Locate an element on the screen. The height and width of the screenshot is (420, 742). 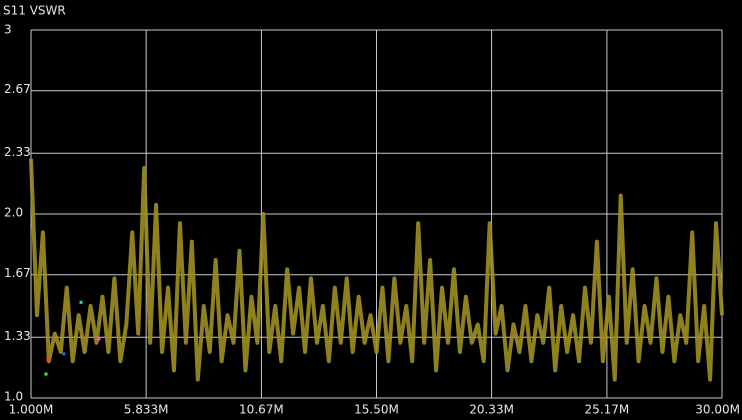
x-tick-label: 25.17M is located at coordinates (607, 410).